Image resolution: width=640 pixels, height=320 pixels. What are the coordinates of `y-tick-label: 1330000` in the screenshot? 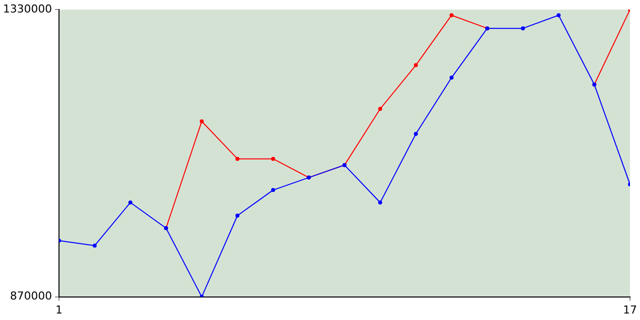 It's located at (27, 9).